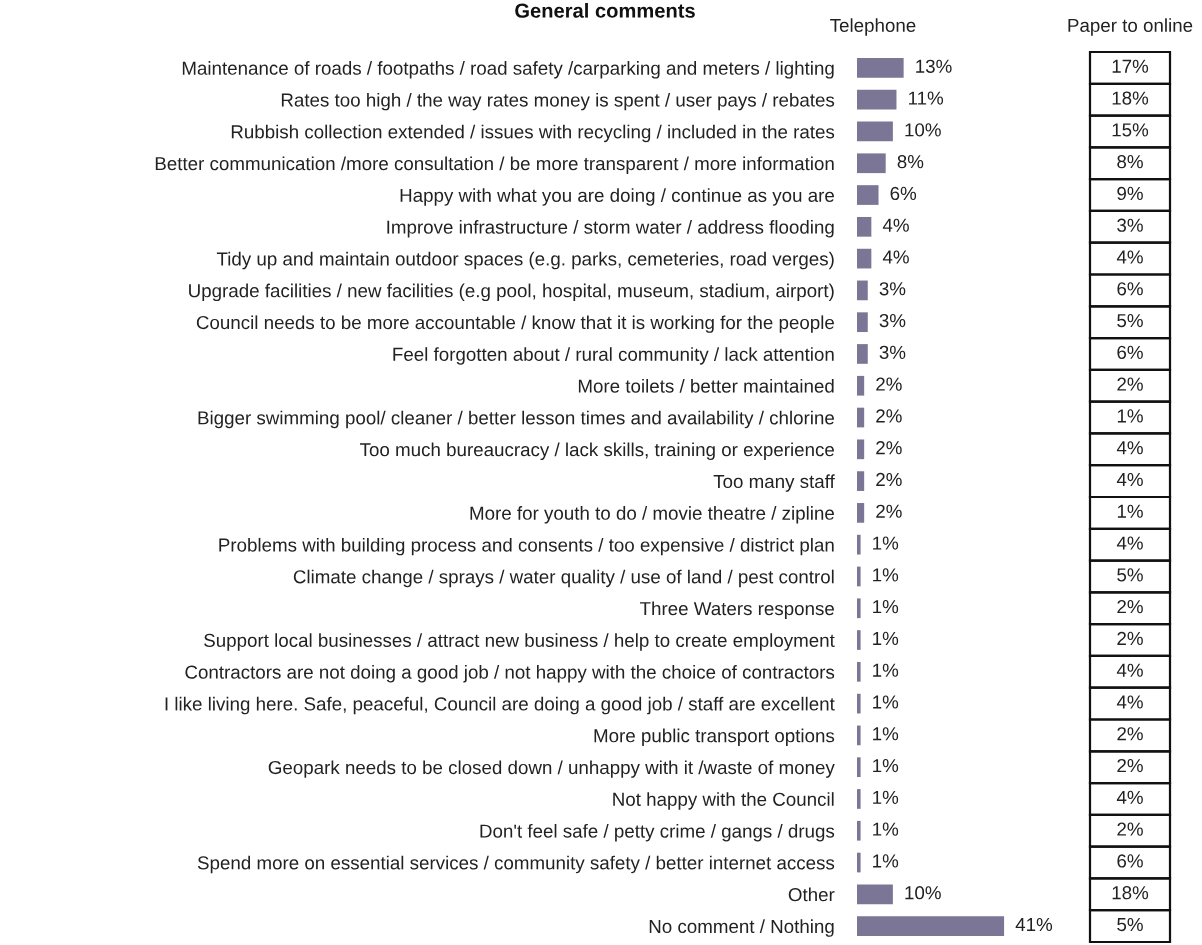 The width and height of the screenshot is (1202, 945). Describe the element at coordinates (737, 610) in the screenshot. I see `y-tick-label: Three Waters response` at that location.